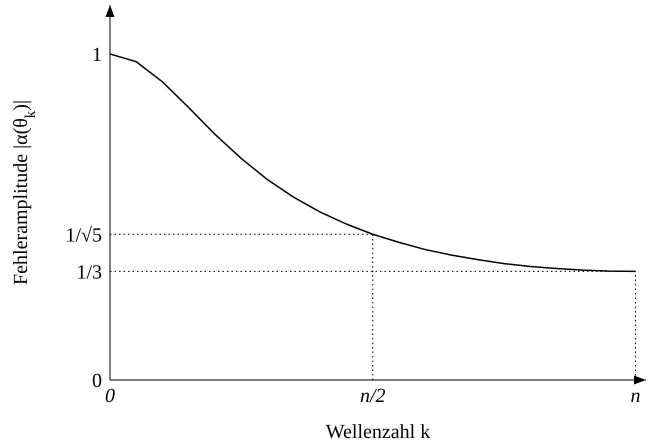  I want to click on y-tick-label: 1, so click(97, 55).